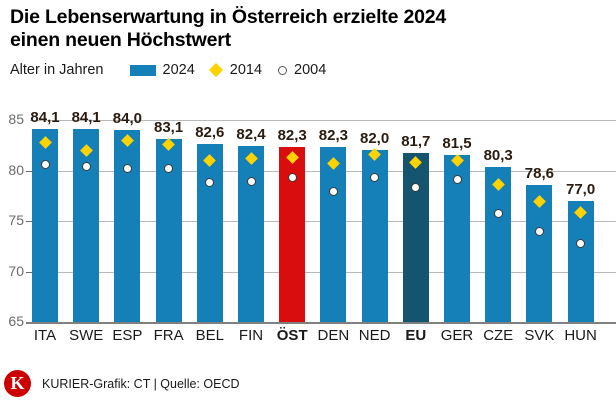  Describe the element at coordinates (86, 225) in the screenshot. I see `bar-swe` at that location.